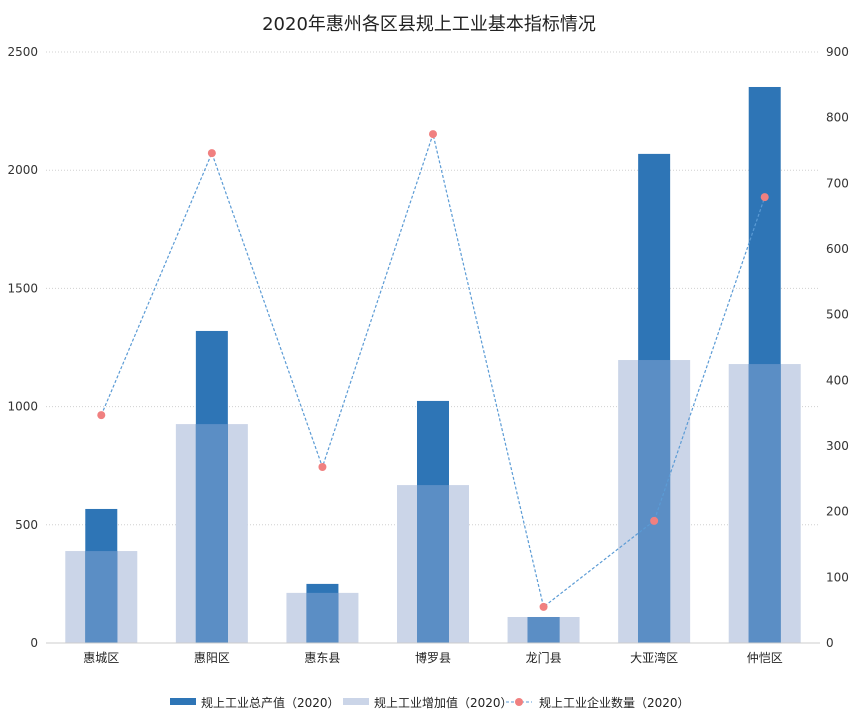  Describe the element at coordinates (322, 658) in the screenshot. I see `category-label: 惠东县` at that location.